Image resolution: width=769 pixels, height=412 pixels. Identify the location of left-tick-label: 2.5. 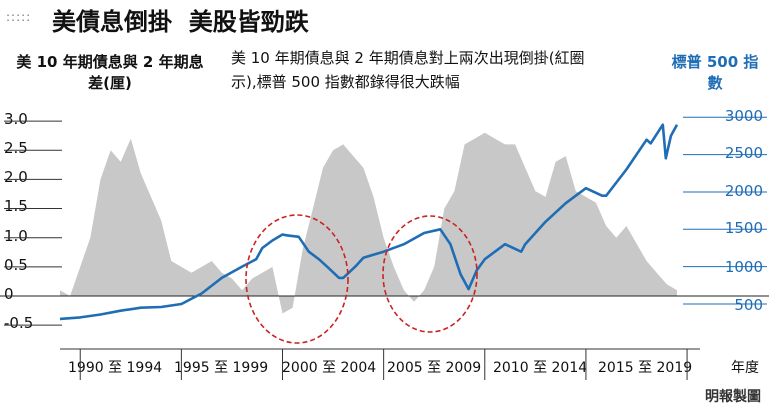
(16, 148).